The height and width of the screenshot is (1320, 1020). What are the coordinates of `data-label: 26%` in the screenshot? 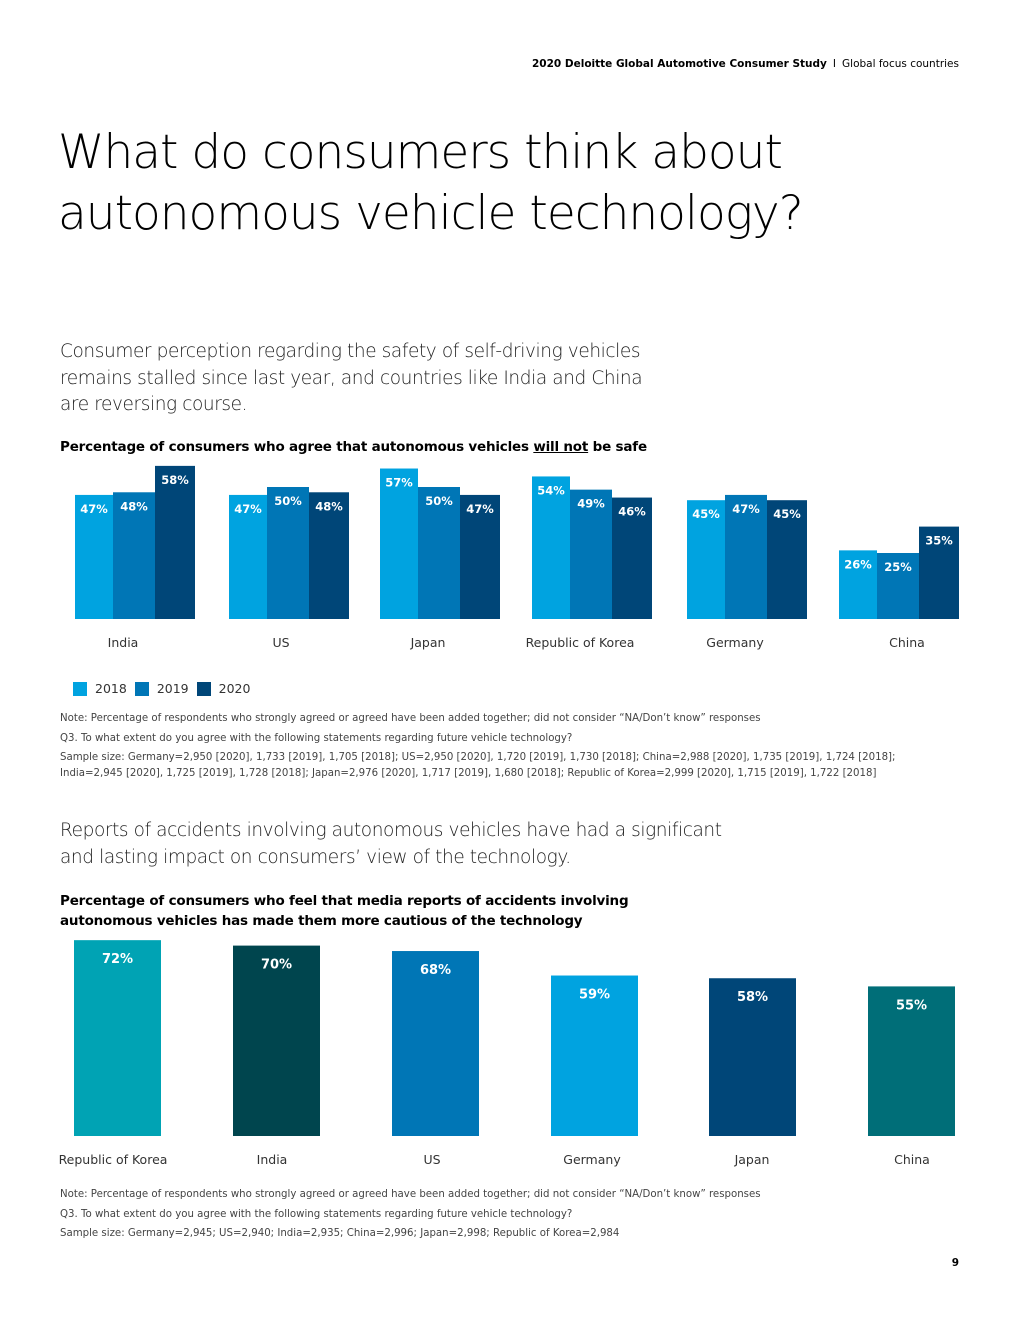 It's located at (858, 564).